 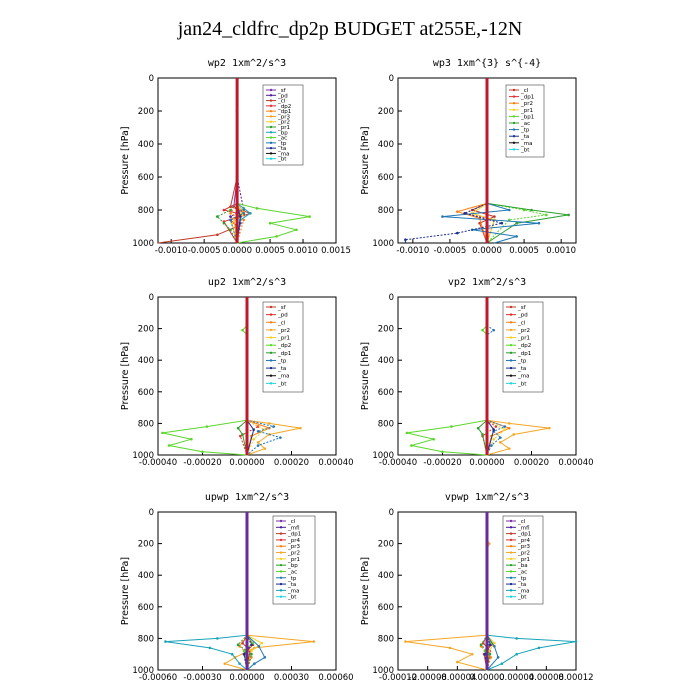 What do you see at coordinates (247, 160) in the screenshot?
I see `plot-frame` at bounding box center [247, 160].